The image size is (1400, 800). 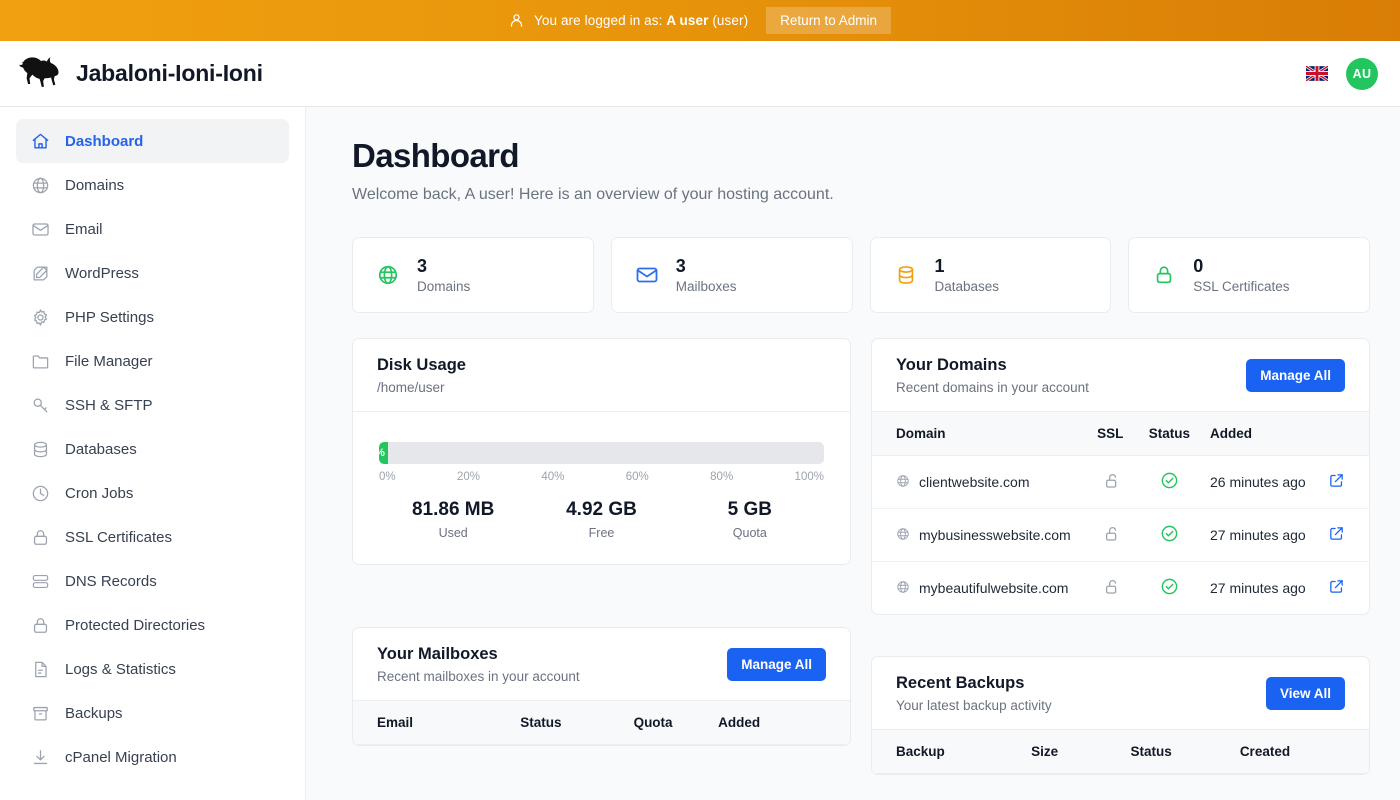 I want to click on domain-name: clientwebsite.com, so click(x=974, y=482).